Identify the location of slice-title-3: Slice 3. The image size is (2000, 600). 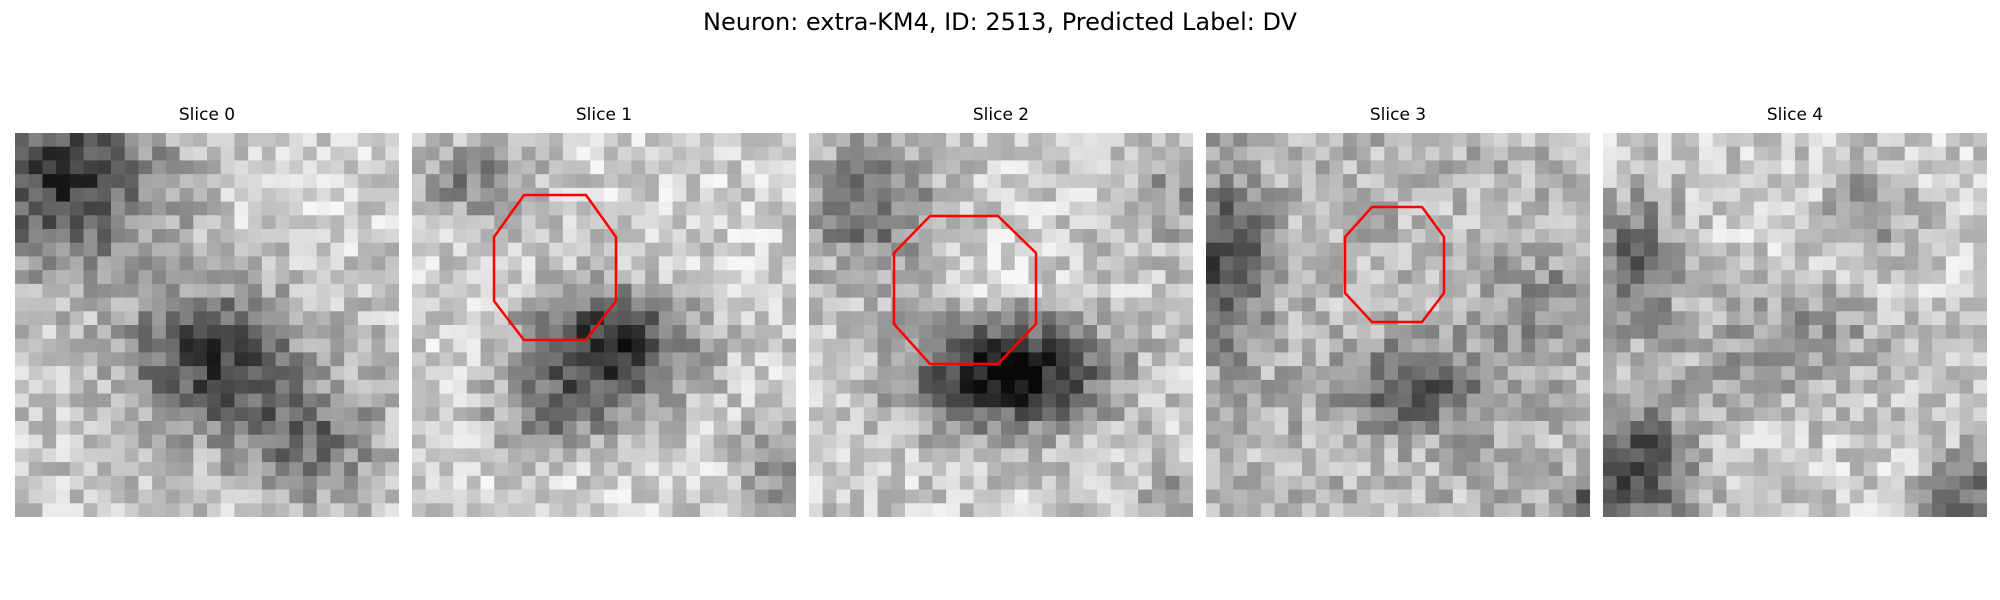
(1398, 115).